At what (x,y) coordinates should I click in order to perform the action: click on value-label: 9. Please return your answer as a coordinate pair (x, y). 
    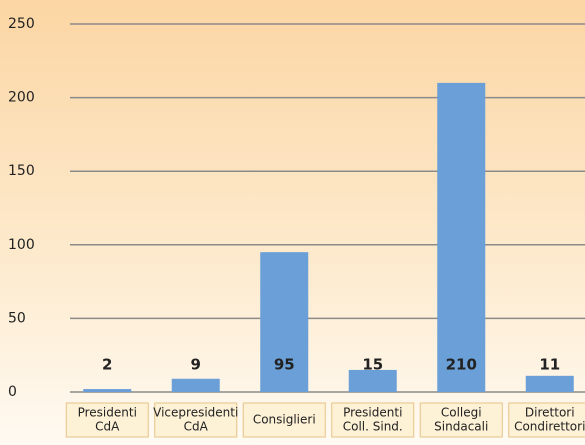
    Looking at the image, I should click on (196, 365).